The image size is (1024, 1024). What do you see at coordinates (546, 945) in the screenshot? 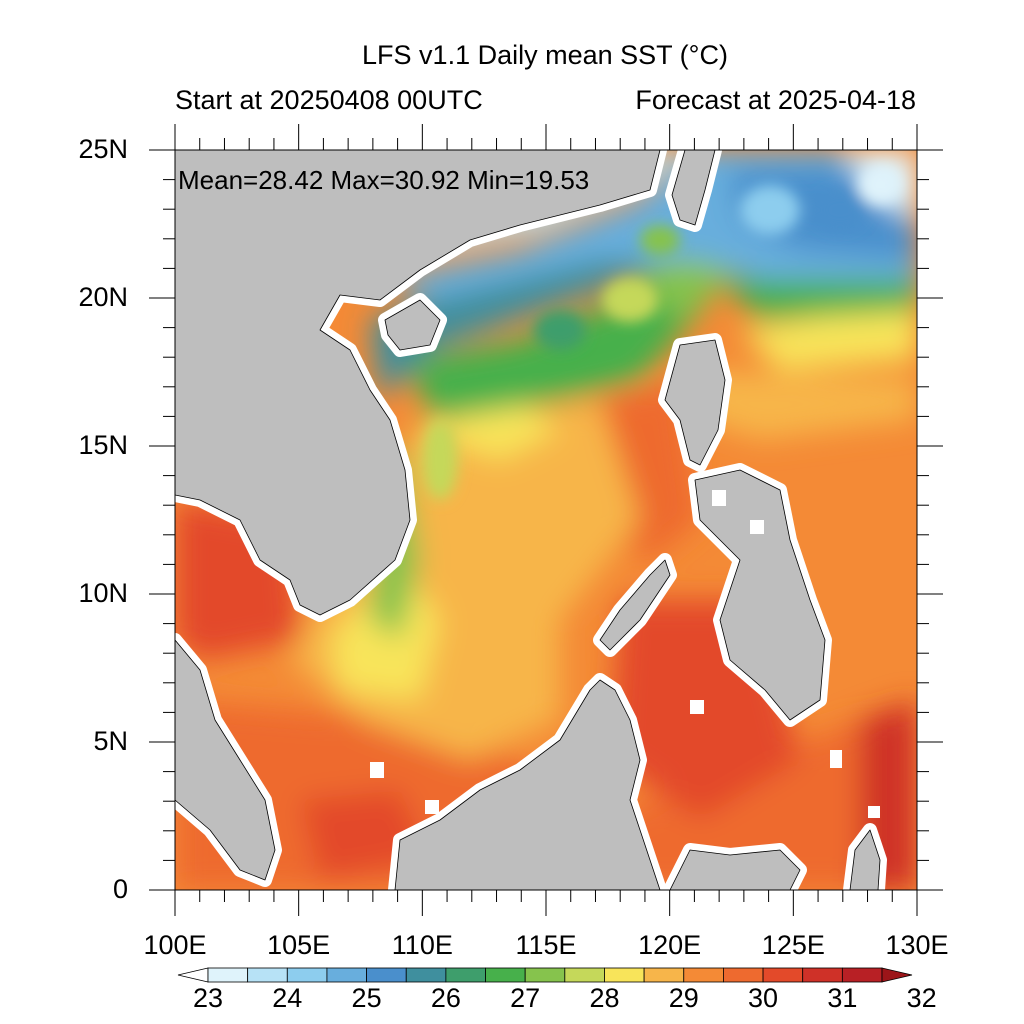
I see `x-tick-label: 115E` at bounding box center [546, 945].